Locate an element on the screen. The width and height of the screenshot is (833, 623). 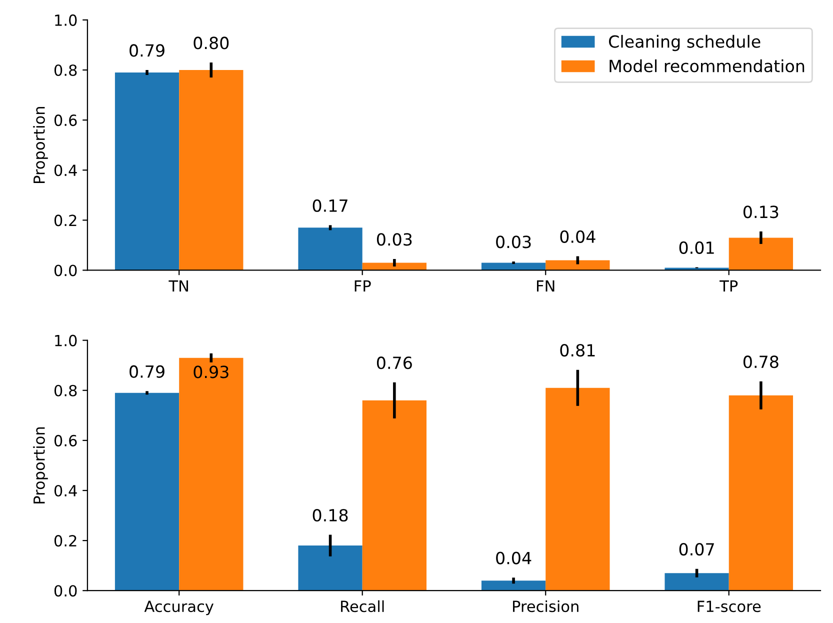
data-label: 0.93 is located at coordinates (211, 372).